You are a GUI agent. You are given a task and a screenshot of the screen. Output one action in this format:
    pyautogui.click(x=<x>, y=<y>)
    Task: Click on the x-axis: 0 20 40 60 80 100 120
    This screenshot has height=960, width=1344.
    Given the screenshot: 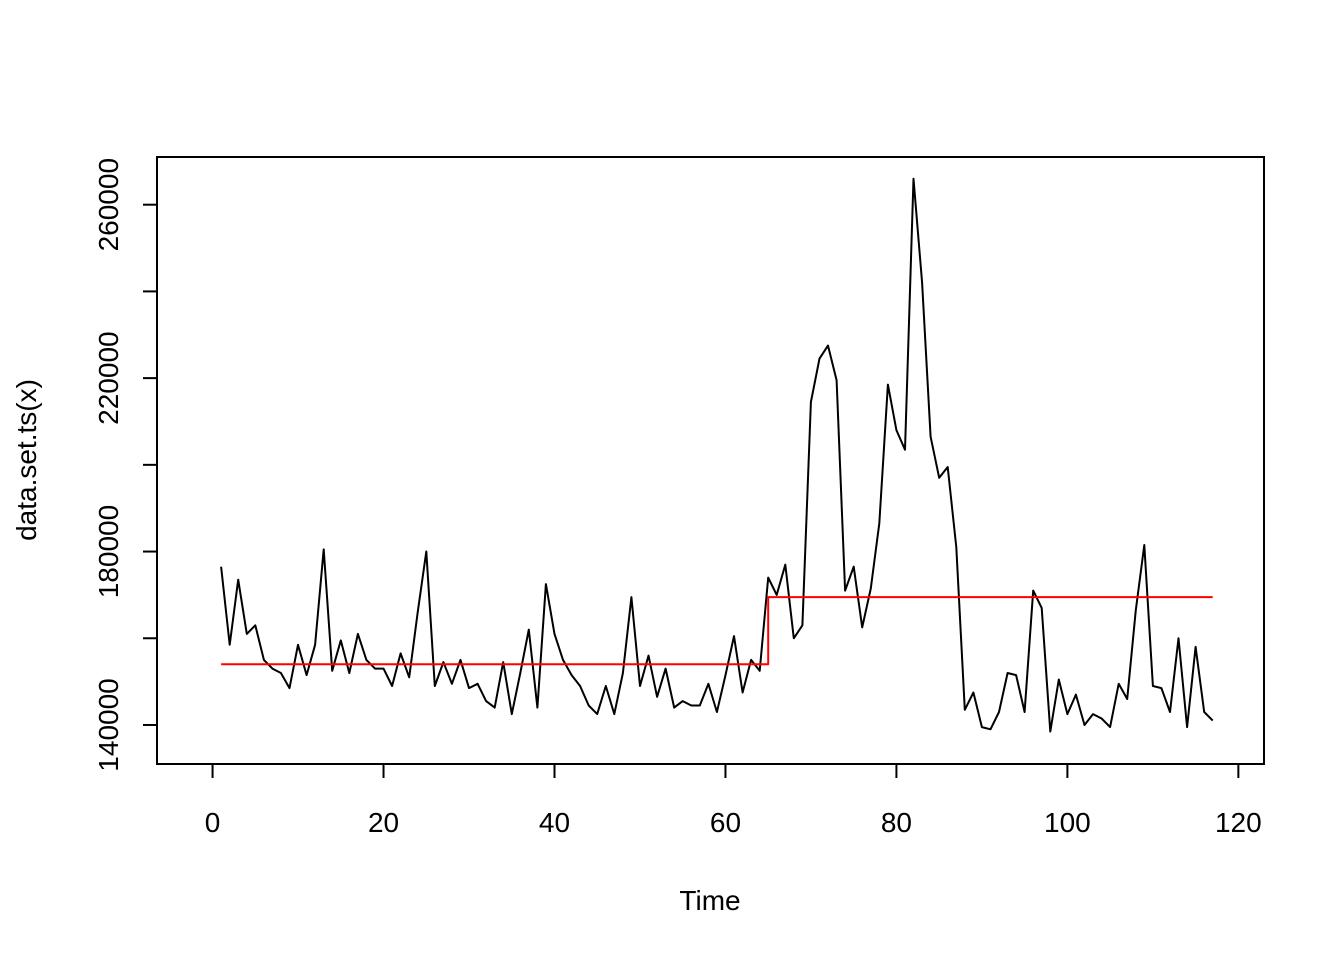 What is the action you would take?
    pyautogui.click(x=733, y=800)
    